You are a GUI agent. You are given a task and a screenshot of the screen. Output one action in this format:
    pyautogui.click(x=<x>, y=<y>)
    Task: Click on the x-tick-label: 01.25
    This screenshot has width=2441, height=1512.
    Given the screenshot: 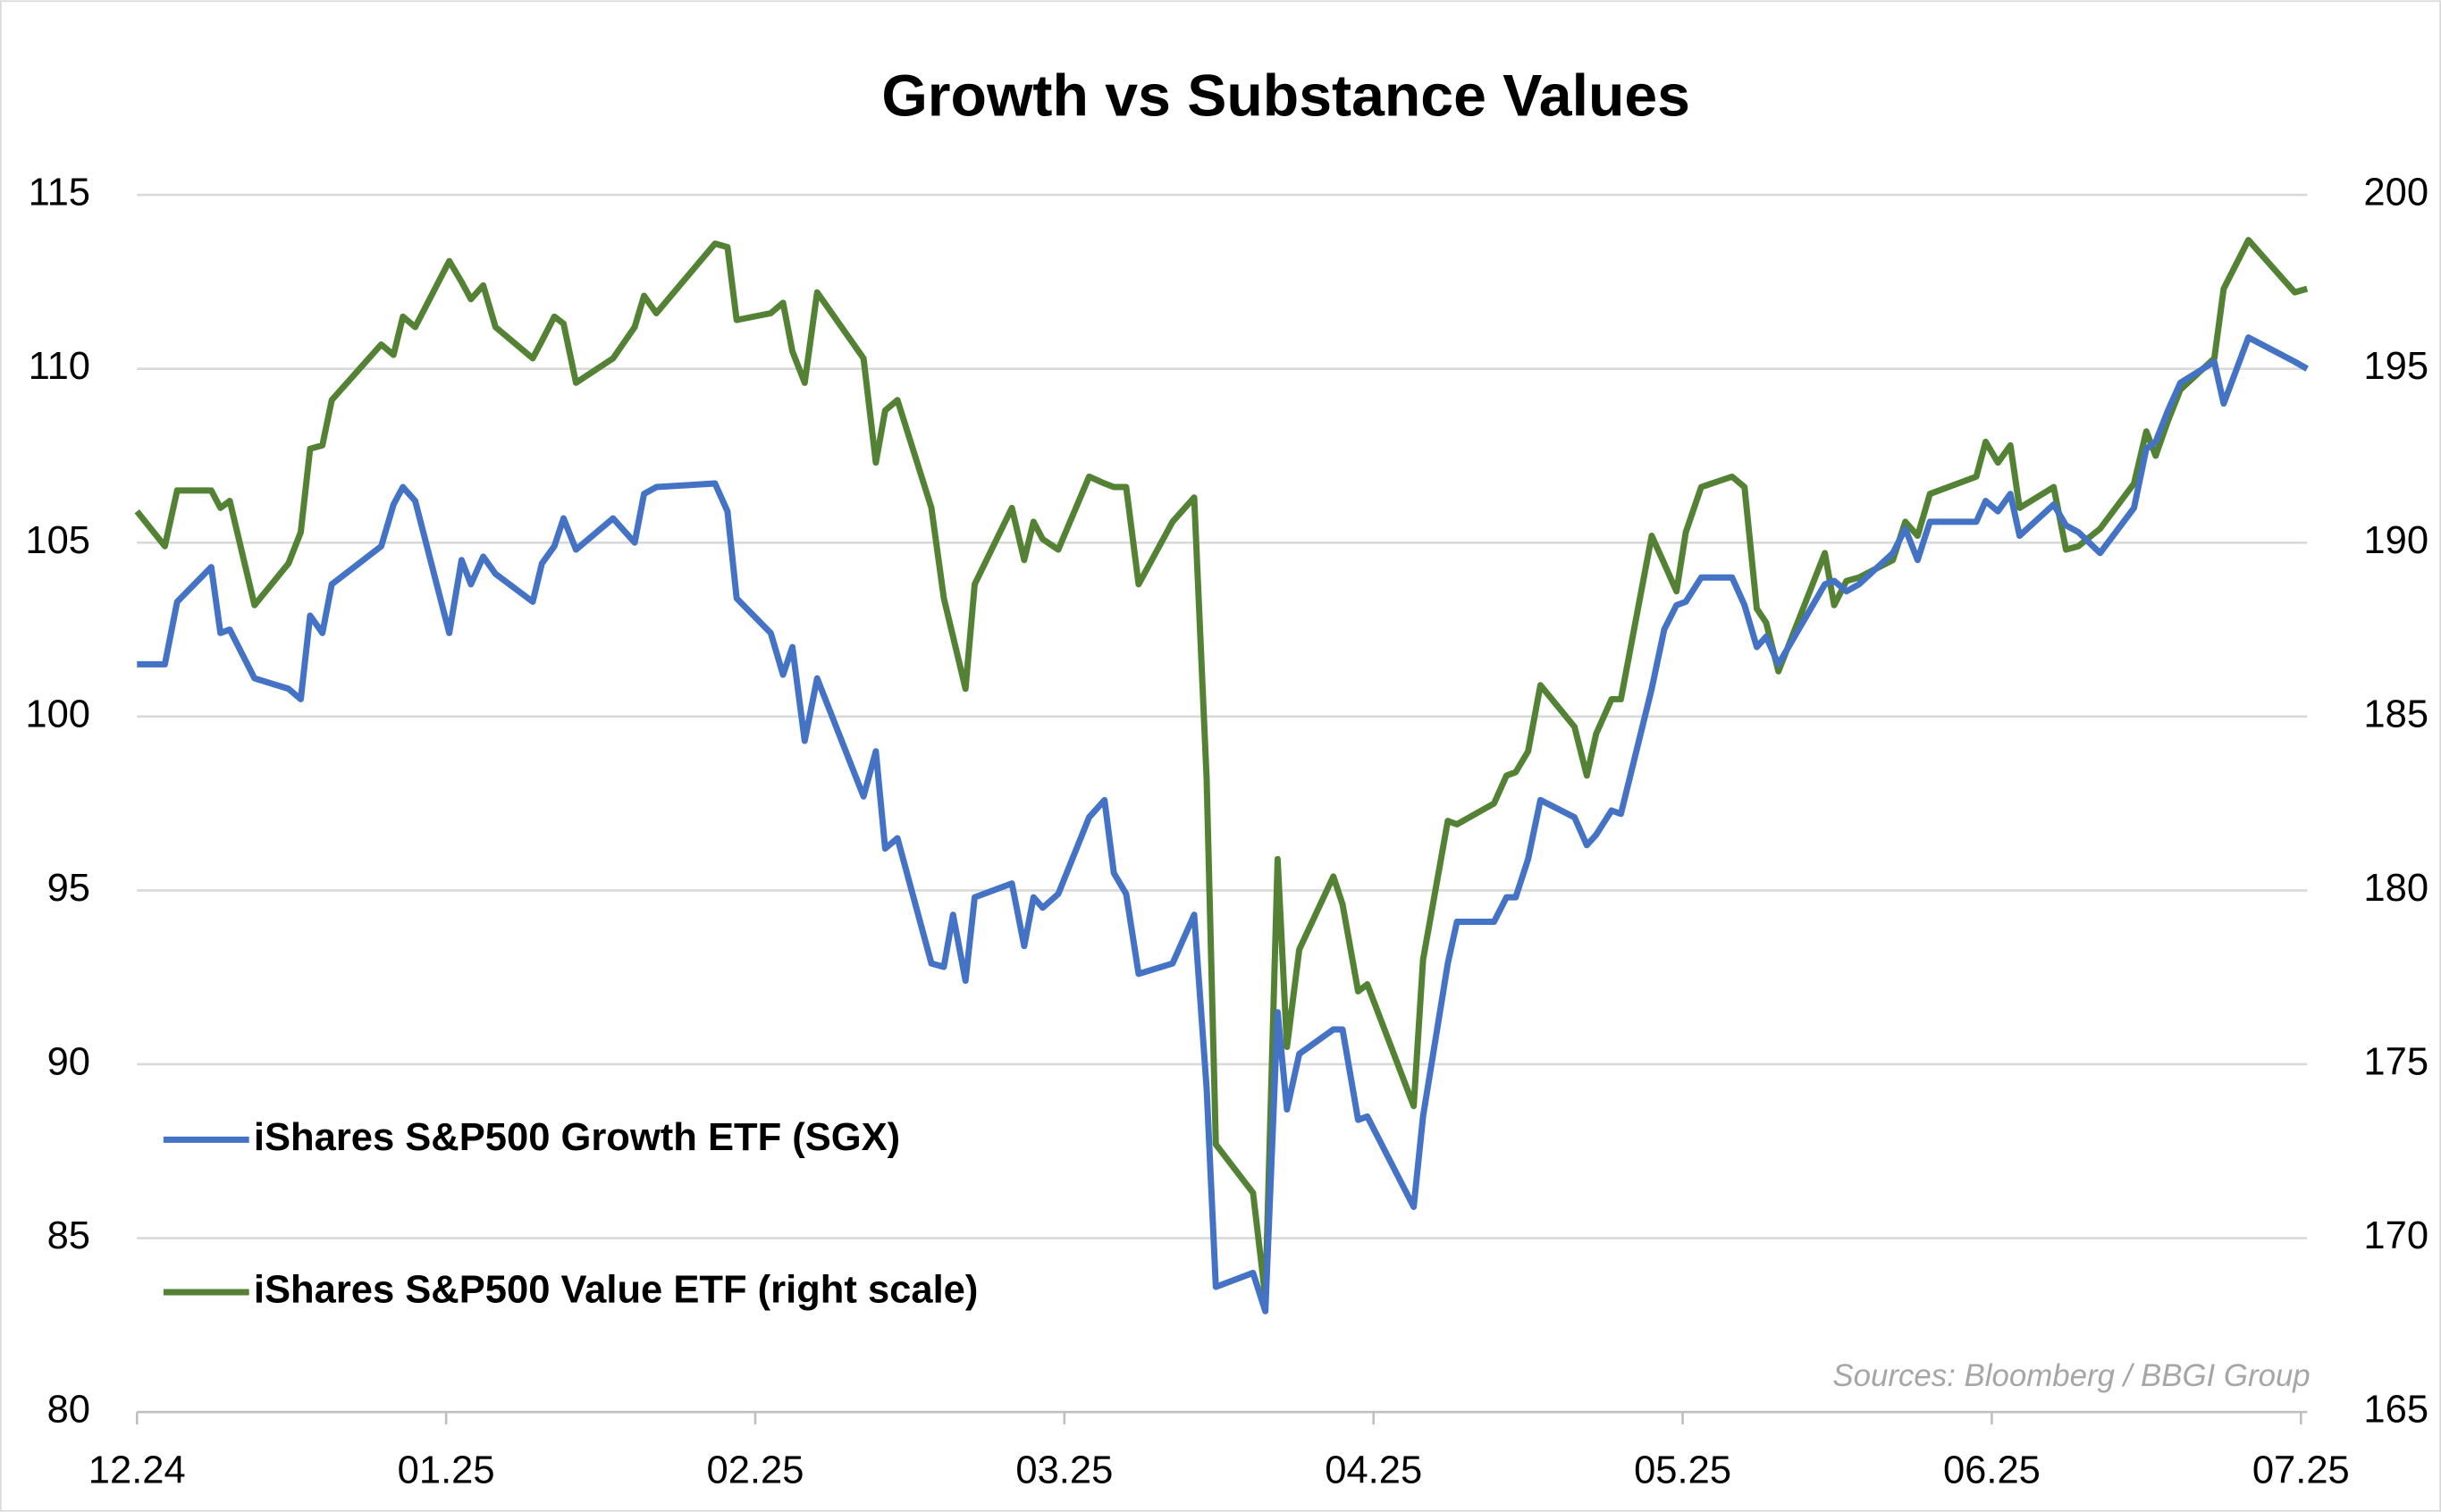 What is the action you would take?
    pyautogui.click(x=447, y=1470)
    